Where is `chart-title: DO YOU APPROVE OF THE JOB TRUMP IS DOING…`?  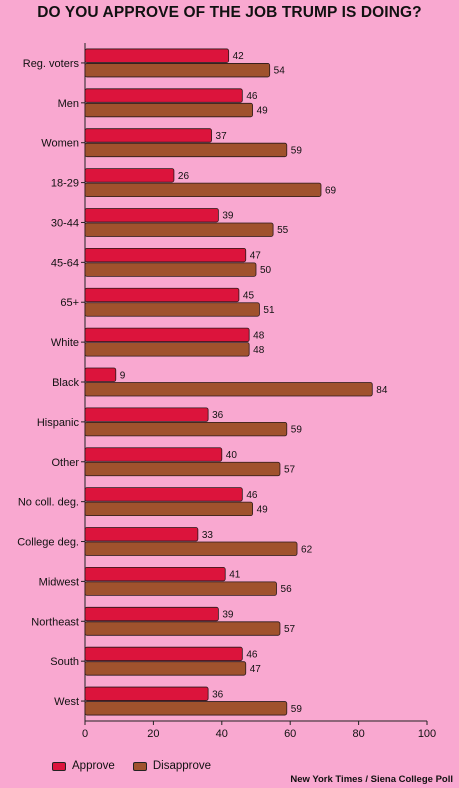
chart-title: DO YOU APPROVE OF THE JOB TRUMP IS DOING… is located at coordinates (229, 12).